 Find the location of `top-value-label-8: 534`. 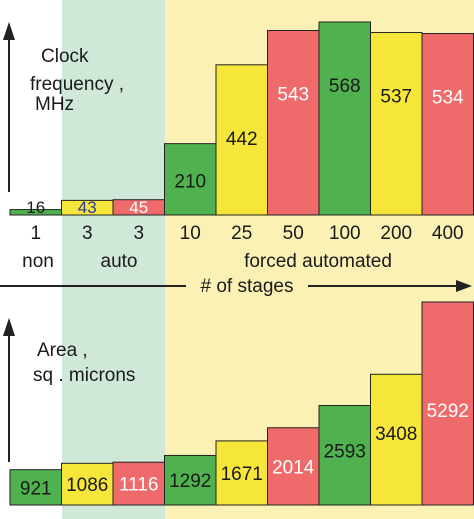

top-value-label-8: 534 is located at coordinates (448, 98).